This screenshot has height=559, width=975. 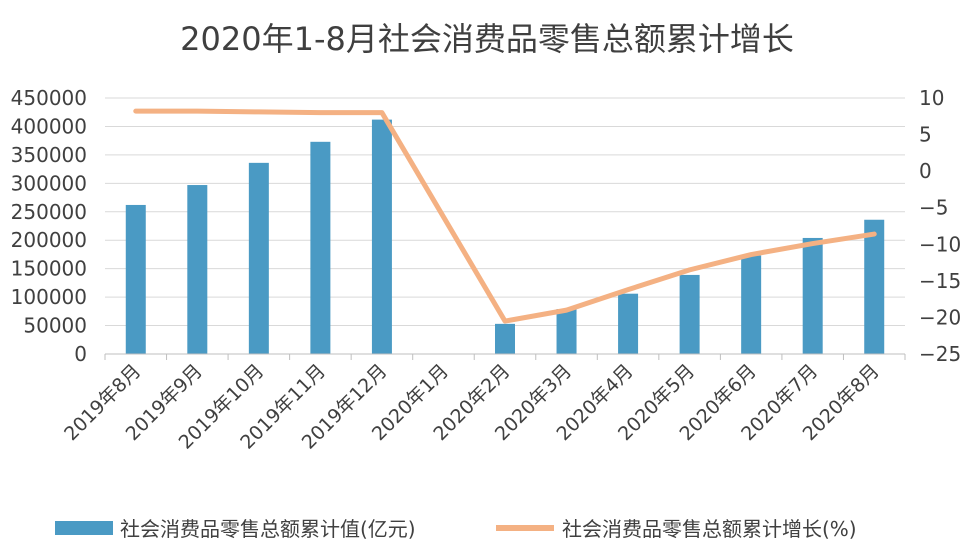 What do you see at coordinates (487, 39) in the screenshot?
I see `chart-title: 2020年1-8月社会消费品零售总额累计增长` at bounding box center [487, 39].